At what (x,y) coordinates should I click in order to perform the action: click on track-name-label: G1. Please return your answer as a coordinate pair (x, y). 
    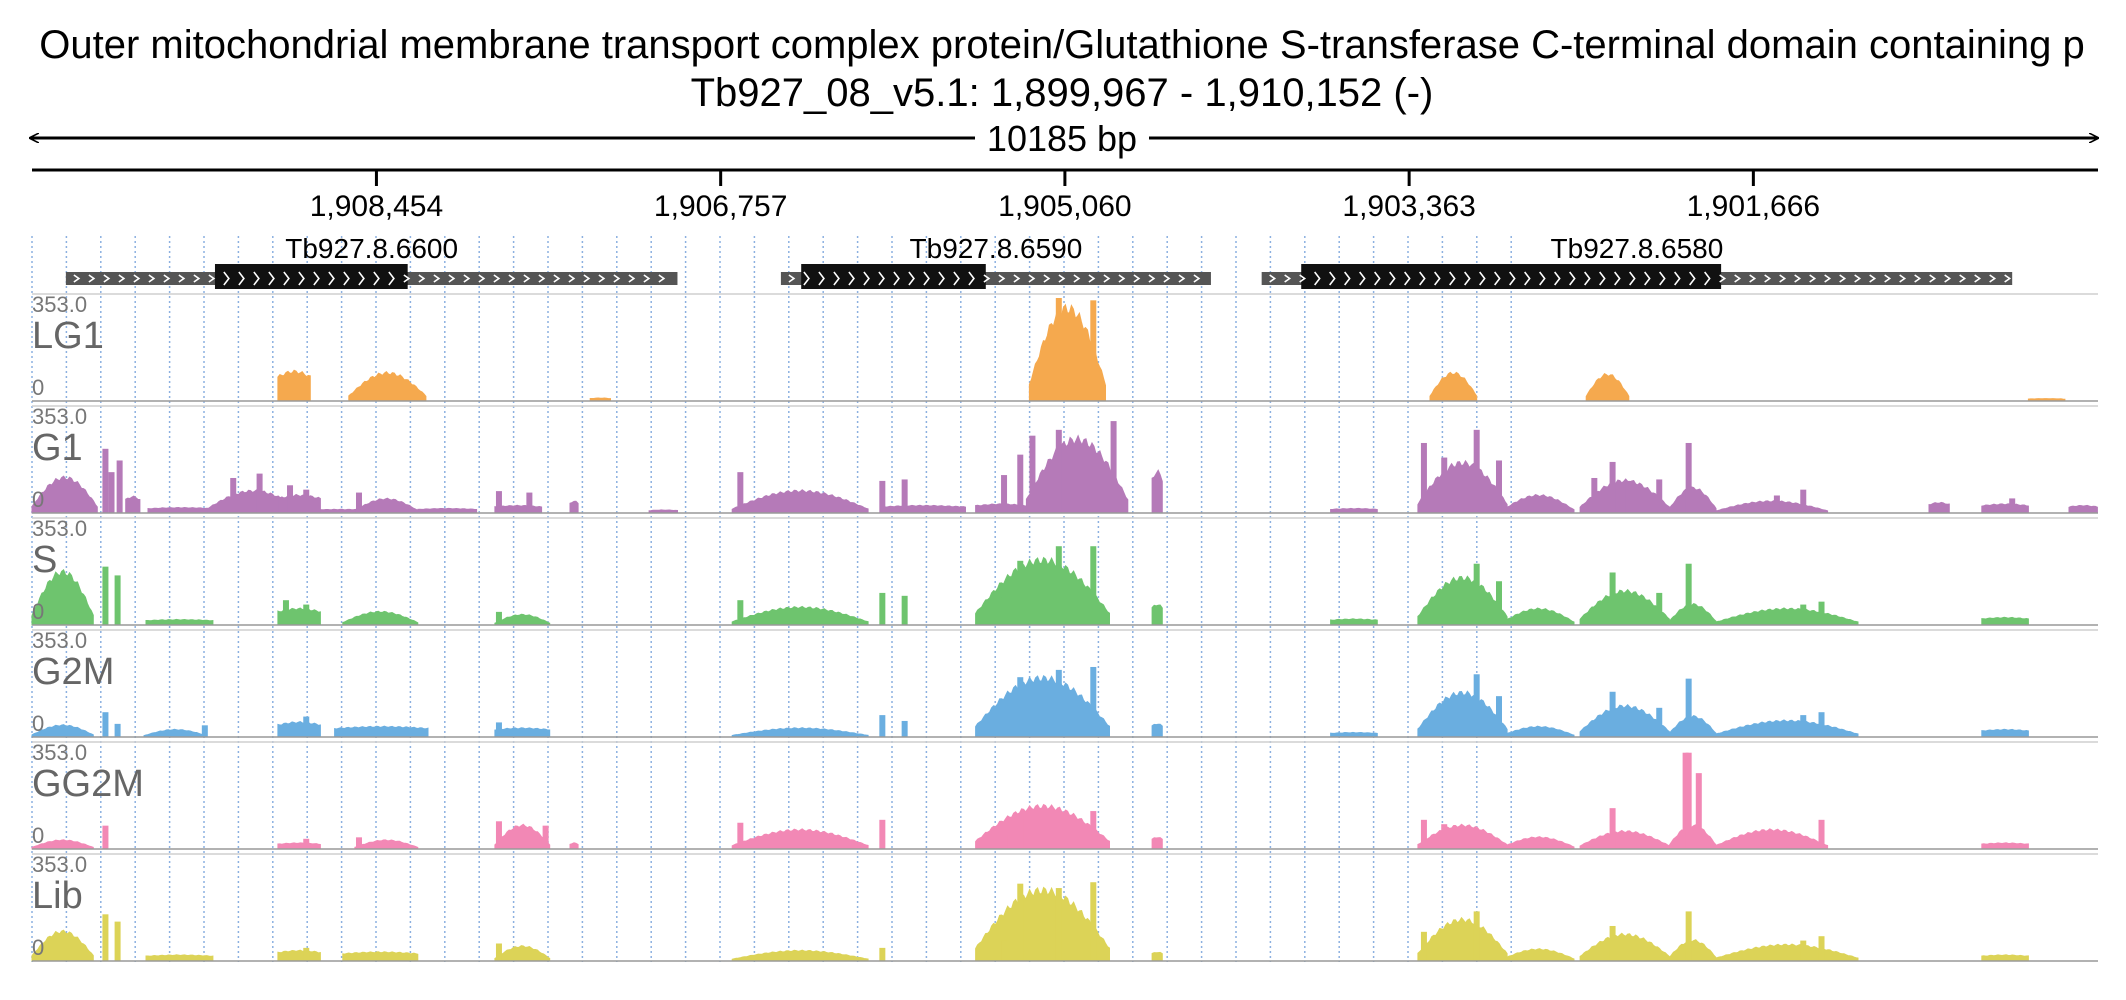
    Looking at the image, I should click on (57, 448).